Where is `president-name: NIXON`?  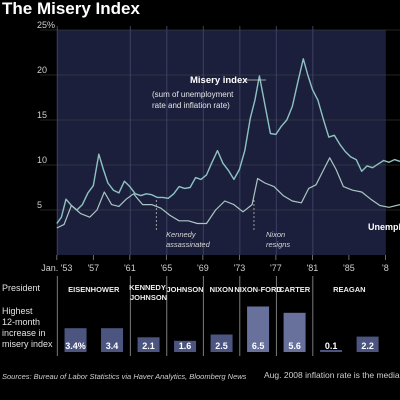 president-name: NIXON is located at coordinates (222, 289).